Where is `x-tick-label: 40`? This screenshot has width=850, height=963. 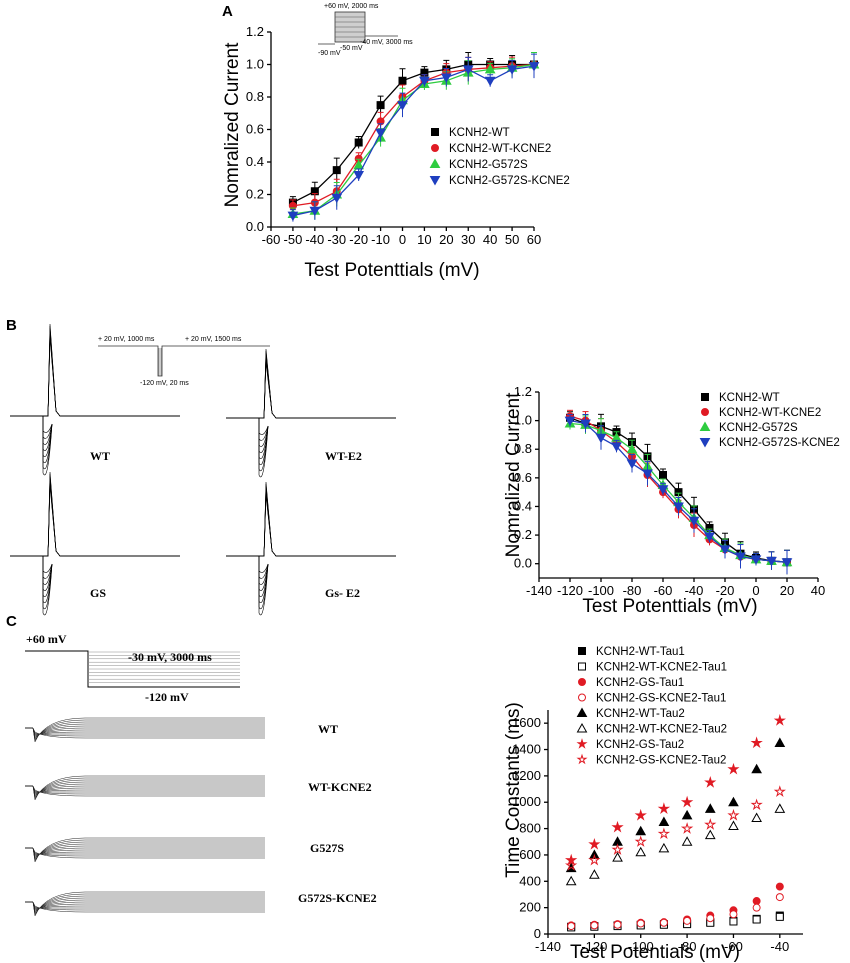
x-tick-label: 40 is located at coordinates (490, 239).